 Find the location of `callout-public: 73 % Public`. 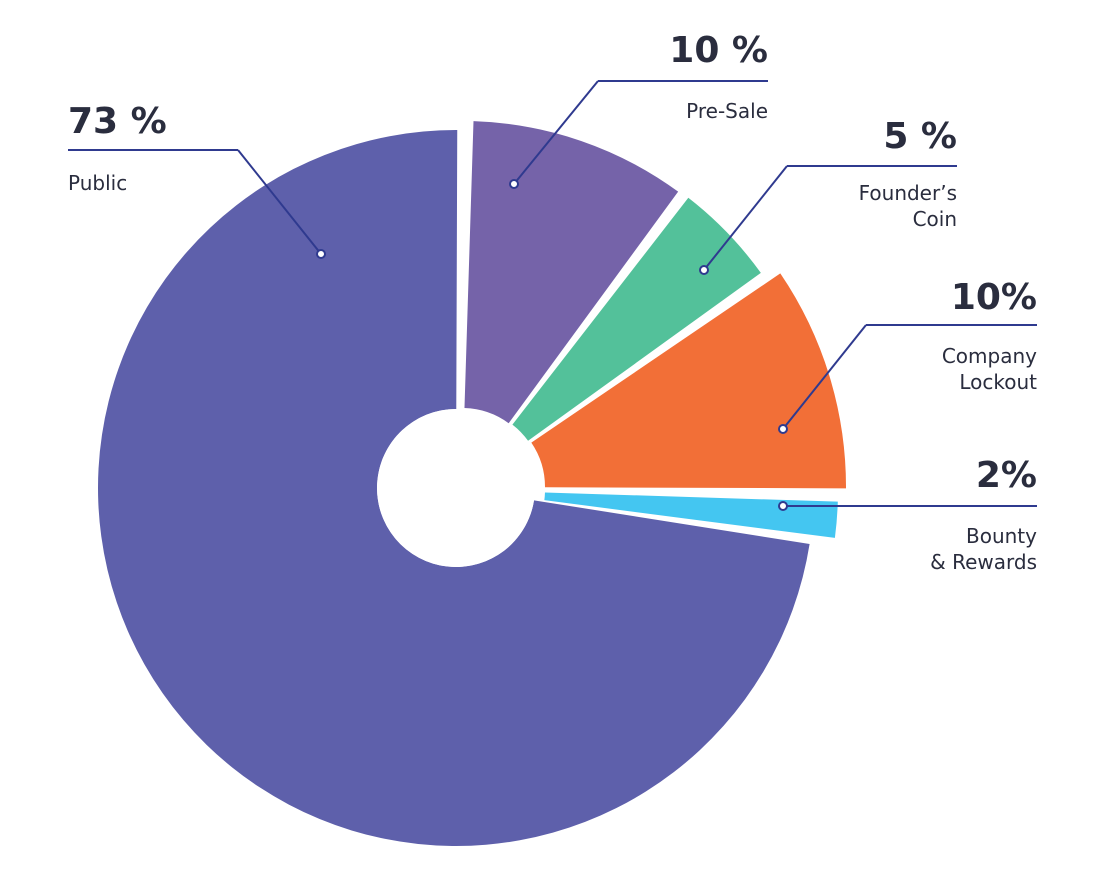

callout-public: 73 % Public is located at coordinates (197, 180).